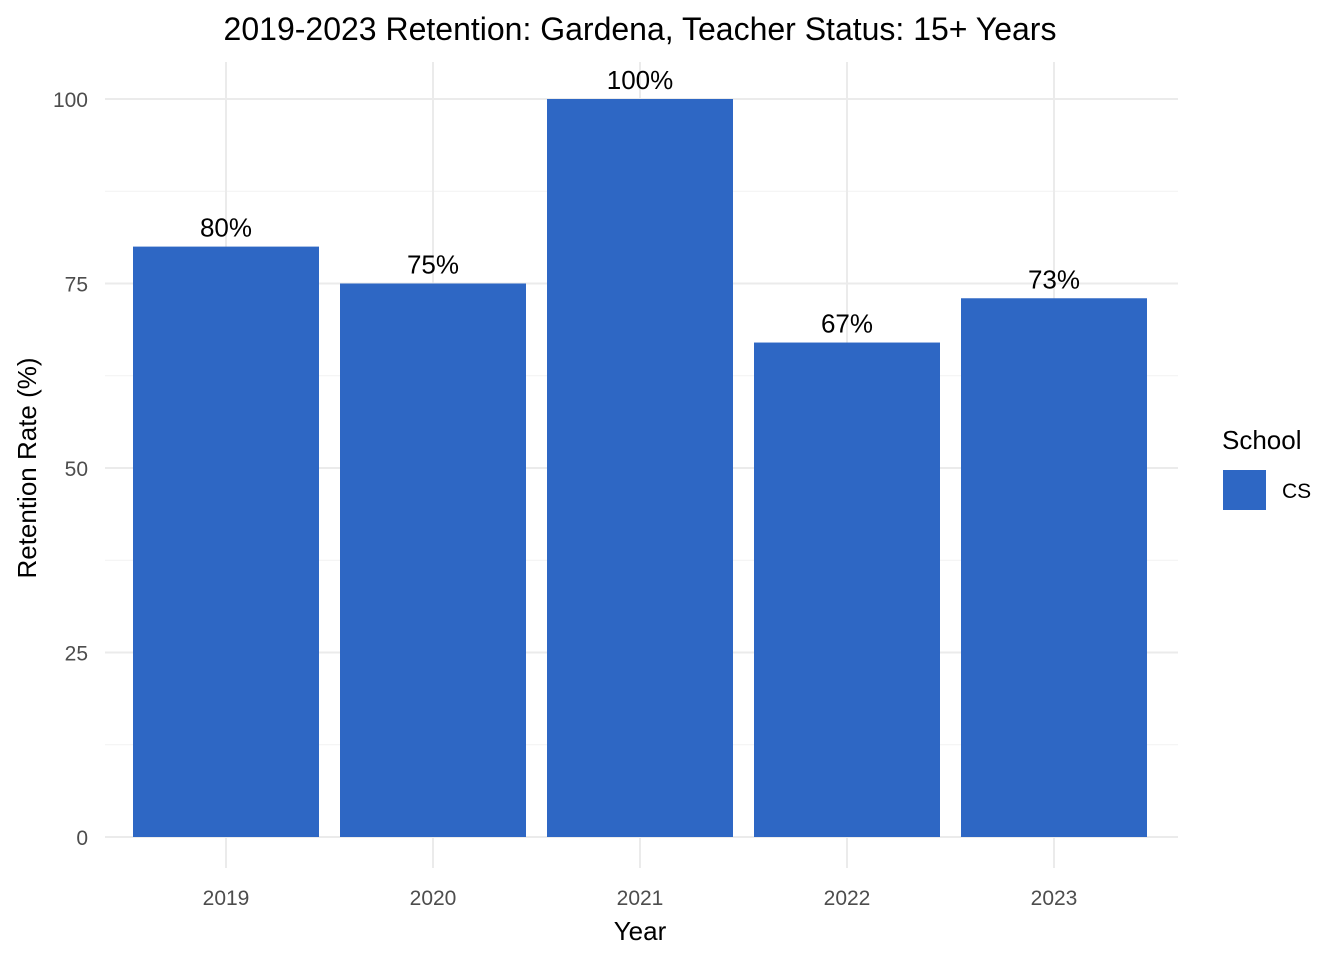  What do you see at coordinates (1244, 490) in the screenshot?
I see `legend-swatch-cs` at bounding box center [1244, 490].